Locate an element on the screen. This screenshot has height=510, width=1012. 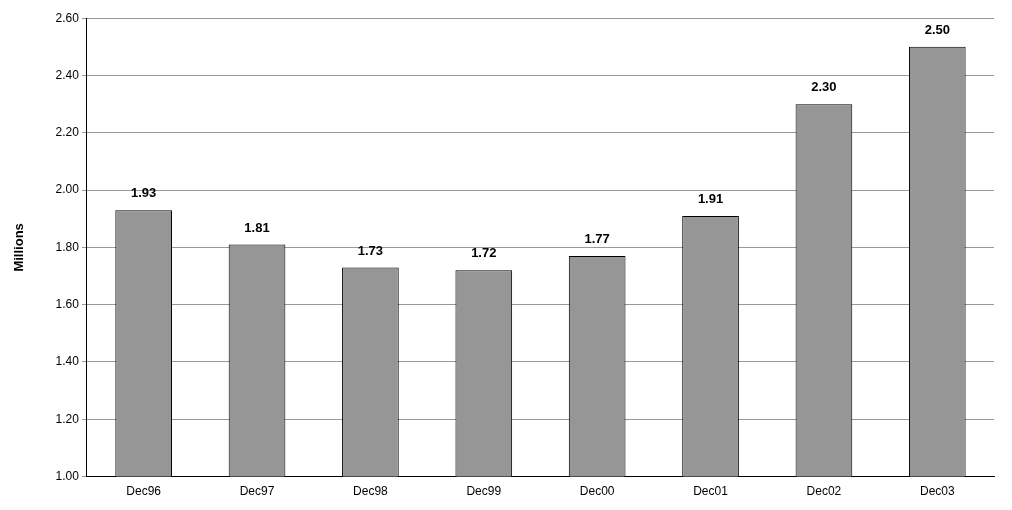
x-tick-label: Dec98 is located at coordinates (371, 491).